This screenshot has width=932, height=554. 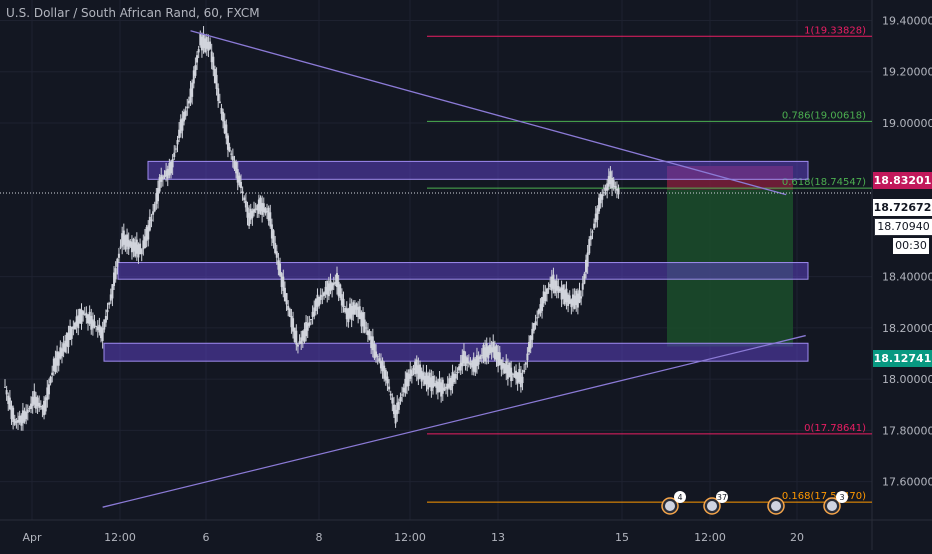 I want to click on x-tick-label: 15, so click(x=622, y=537).